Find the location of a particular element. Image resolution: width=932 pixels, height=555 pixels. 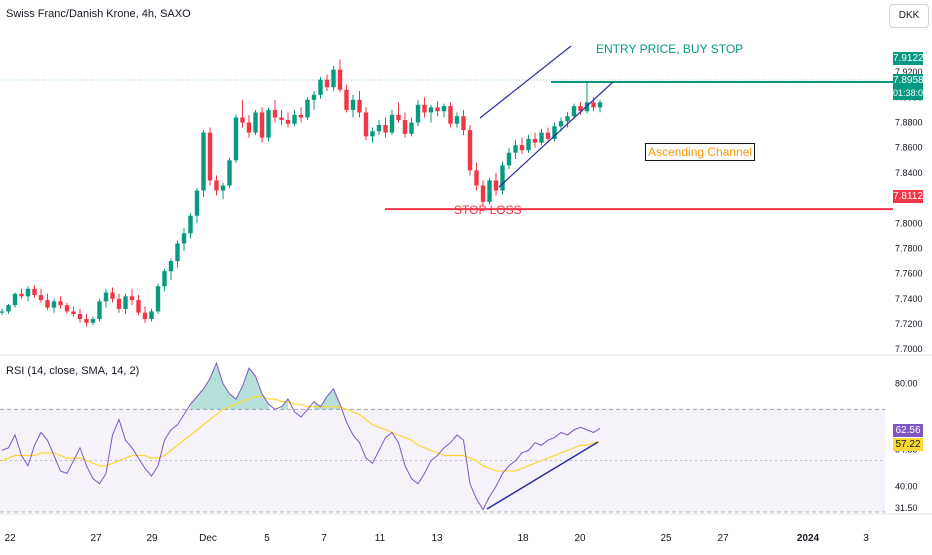

price-tick-label: 7.9200 is located at coordinates (909, 72).